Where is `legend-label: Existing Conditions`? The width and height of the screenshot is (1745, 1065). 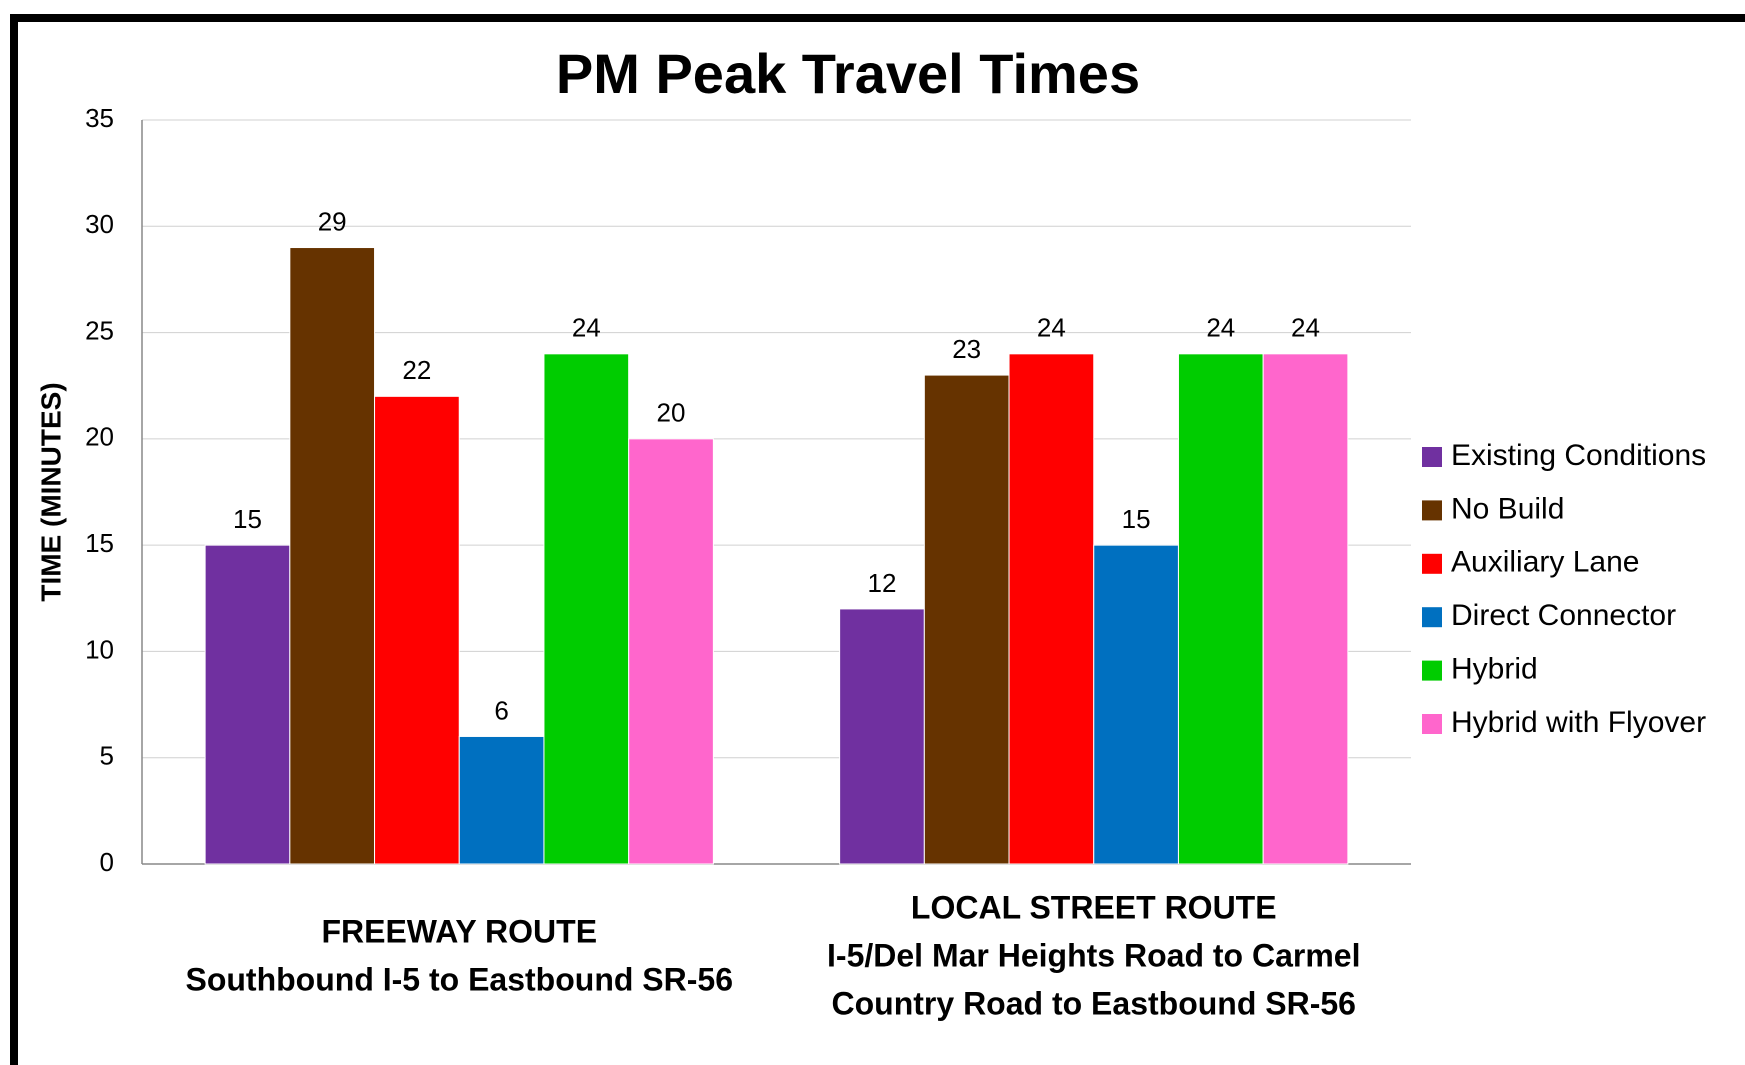
legend-label: Existing Conditions is located at coordinates (1578, 455).